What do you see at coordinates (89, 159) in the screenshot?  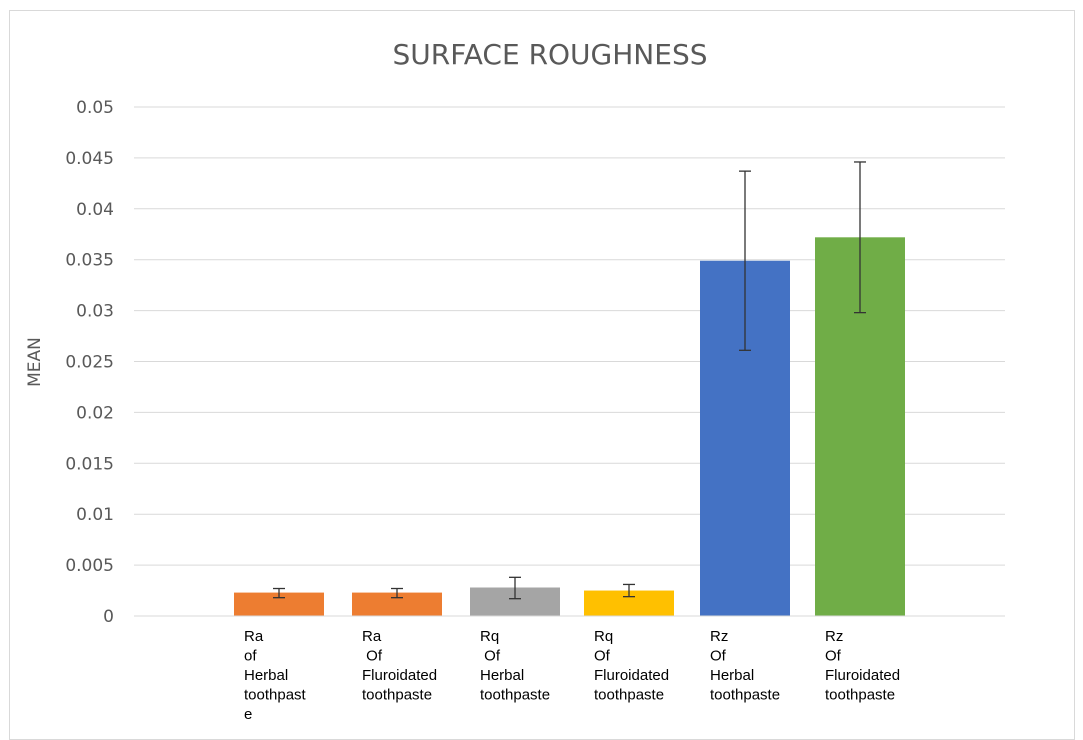 I see `y-tick-label: 0.045` at bounding box center [89, 159].